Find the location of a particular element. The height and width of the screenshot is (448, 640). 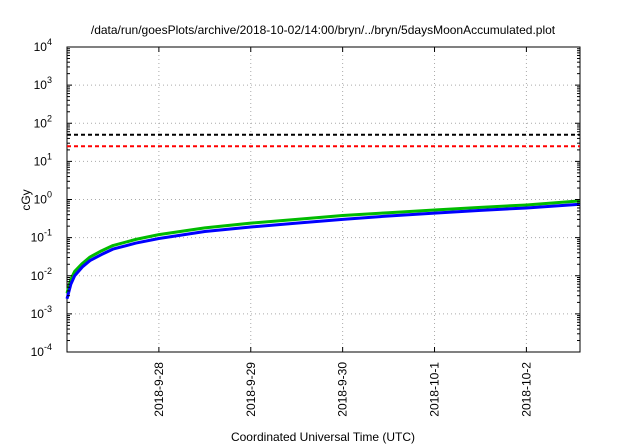

y-tick-exponent: 1 is located at coordinates (49, 156).